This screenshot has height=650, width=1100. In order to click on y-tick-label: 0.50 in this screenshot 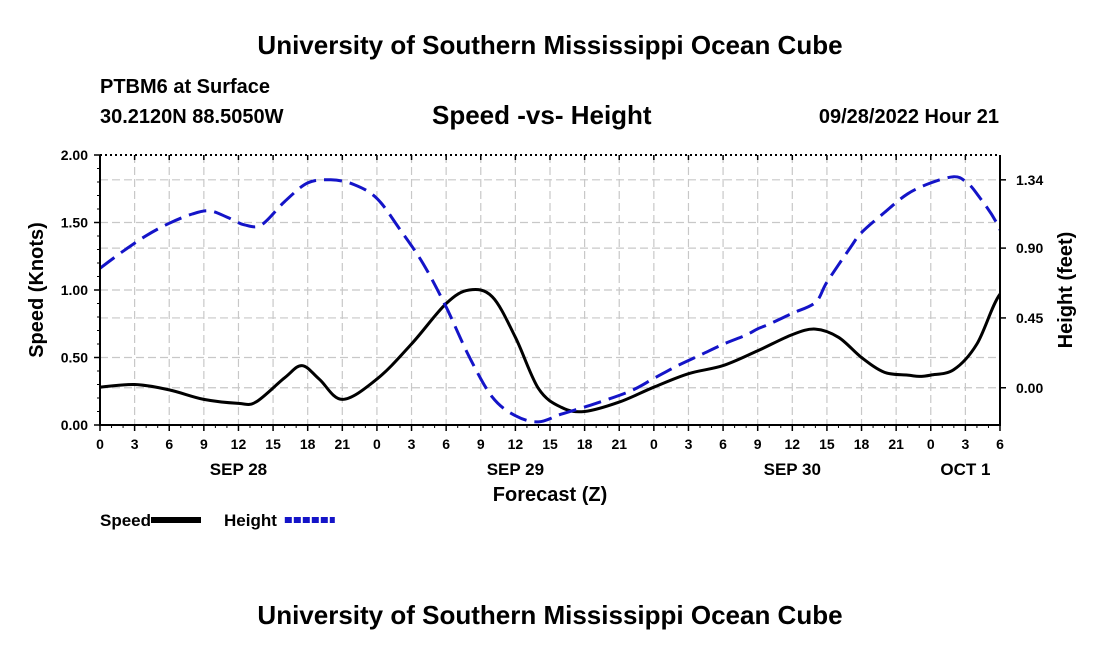, I will do `click(74, 358)`.